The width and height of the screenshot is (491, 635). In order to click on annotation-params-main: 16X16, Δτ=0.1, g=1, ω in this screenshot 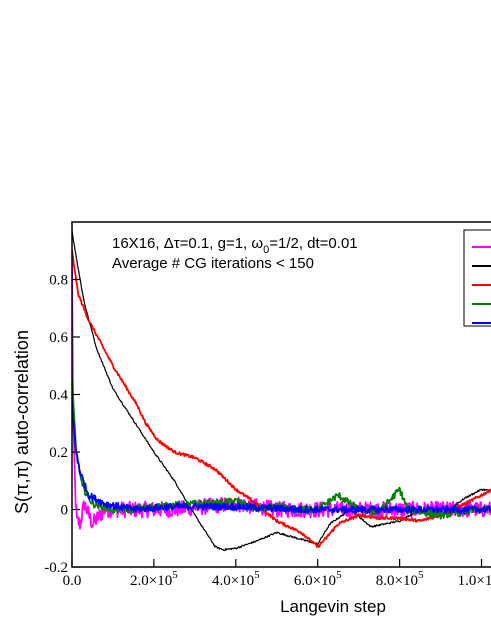, I will do `click(187, 243)`.